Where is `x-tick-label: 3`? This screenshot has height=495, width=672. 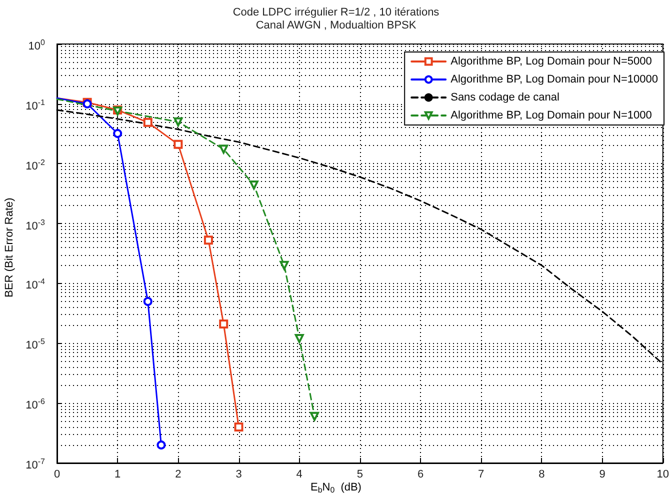 x-tick-label: 3 is located at coordinates (239, 474).